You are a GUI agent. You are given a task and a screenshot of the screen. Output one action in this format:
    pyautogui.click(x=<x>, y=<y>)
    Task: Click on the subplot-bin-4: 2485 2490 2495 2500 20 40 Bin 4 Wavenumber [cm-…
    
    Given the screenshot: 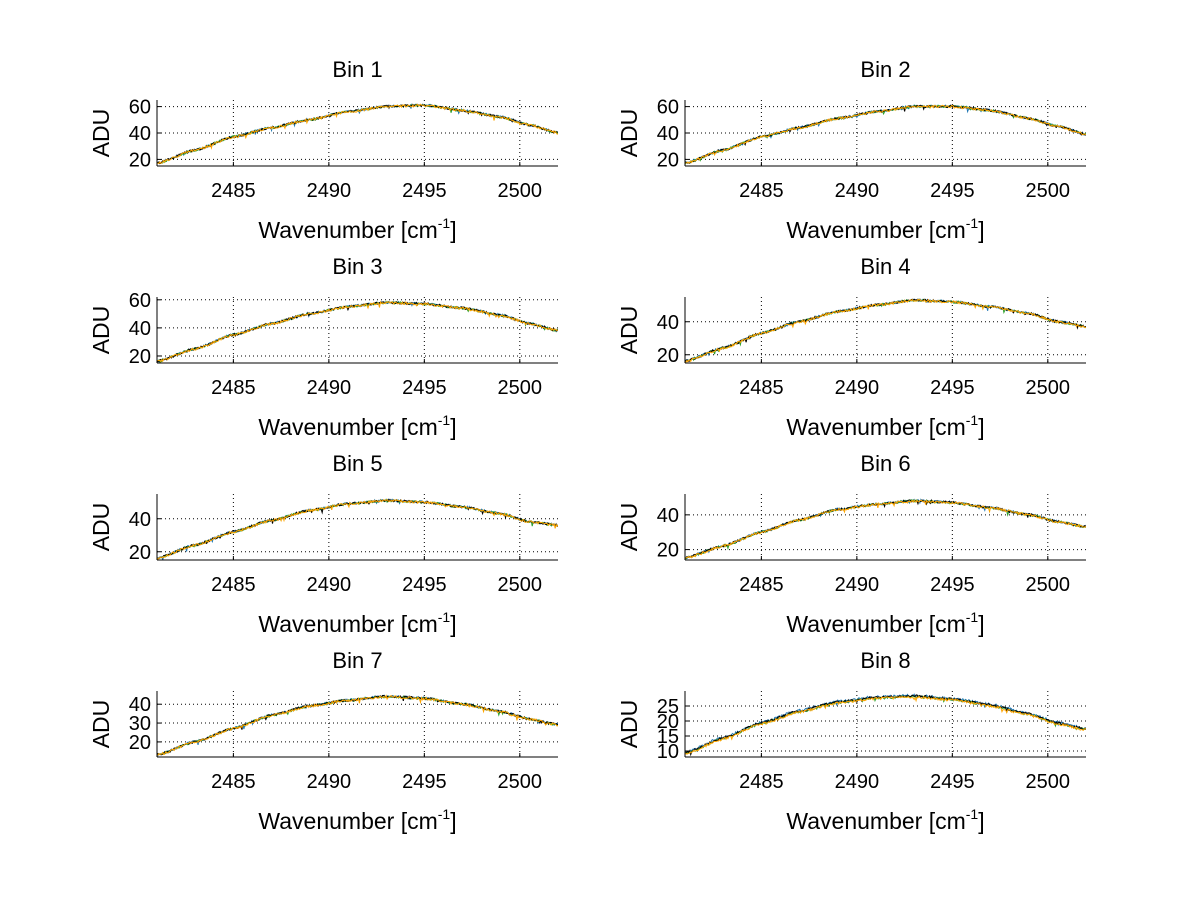 What is the action you would take?
    pyautogui.click(x=851, y=347)
    